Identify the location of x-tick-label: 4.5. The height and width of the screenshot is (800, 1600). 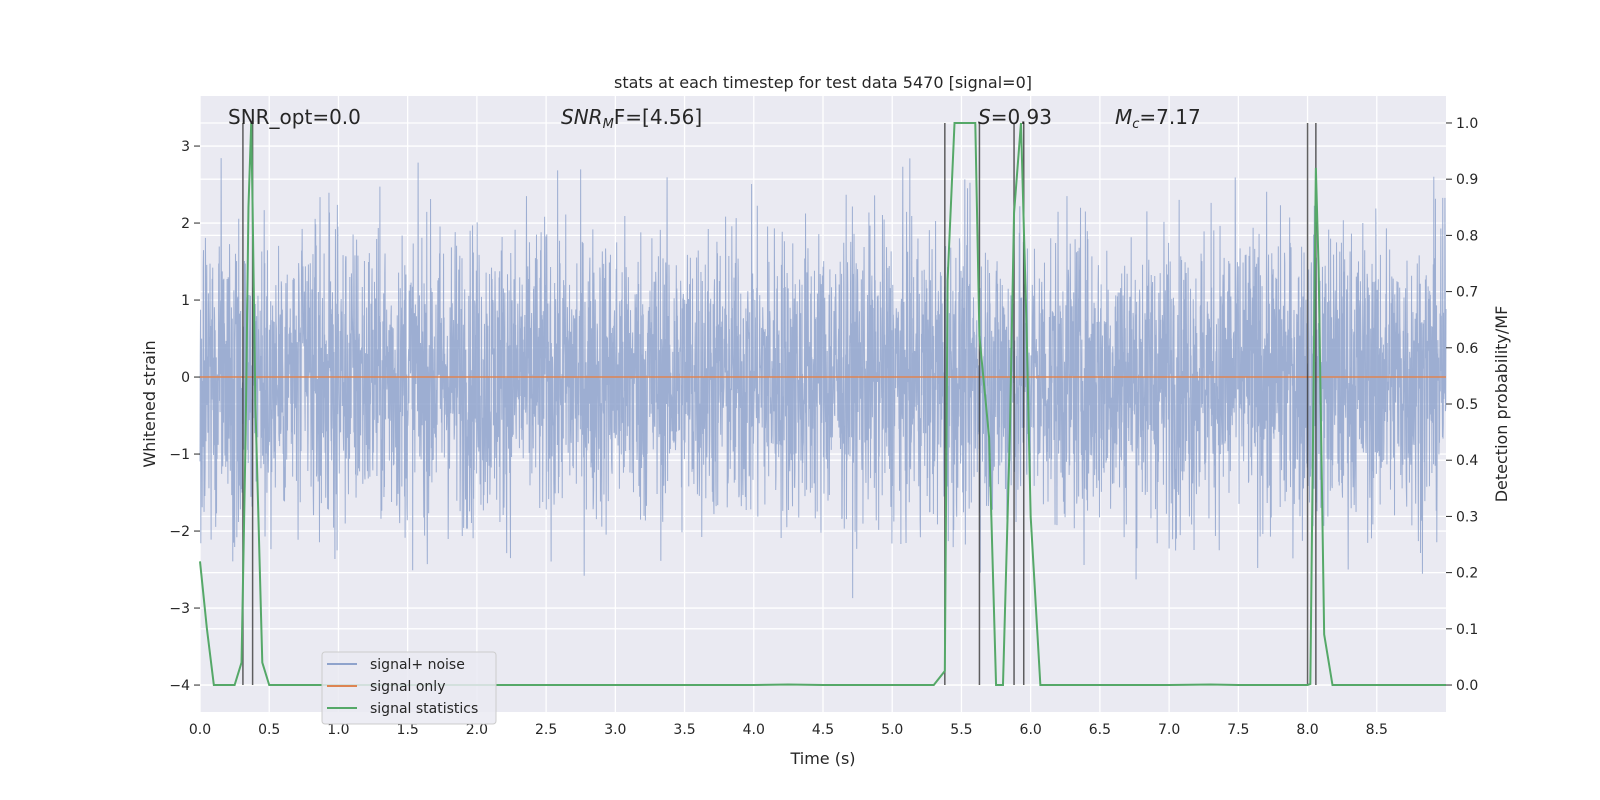
(823, 730).